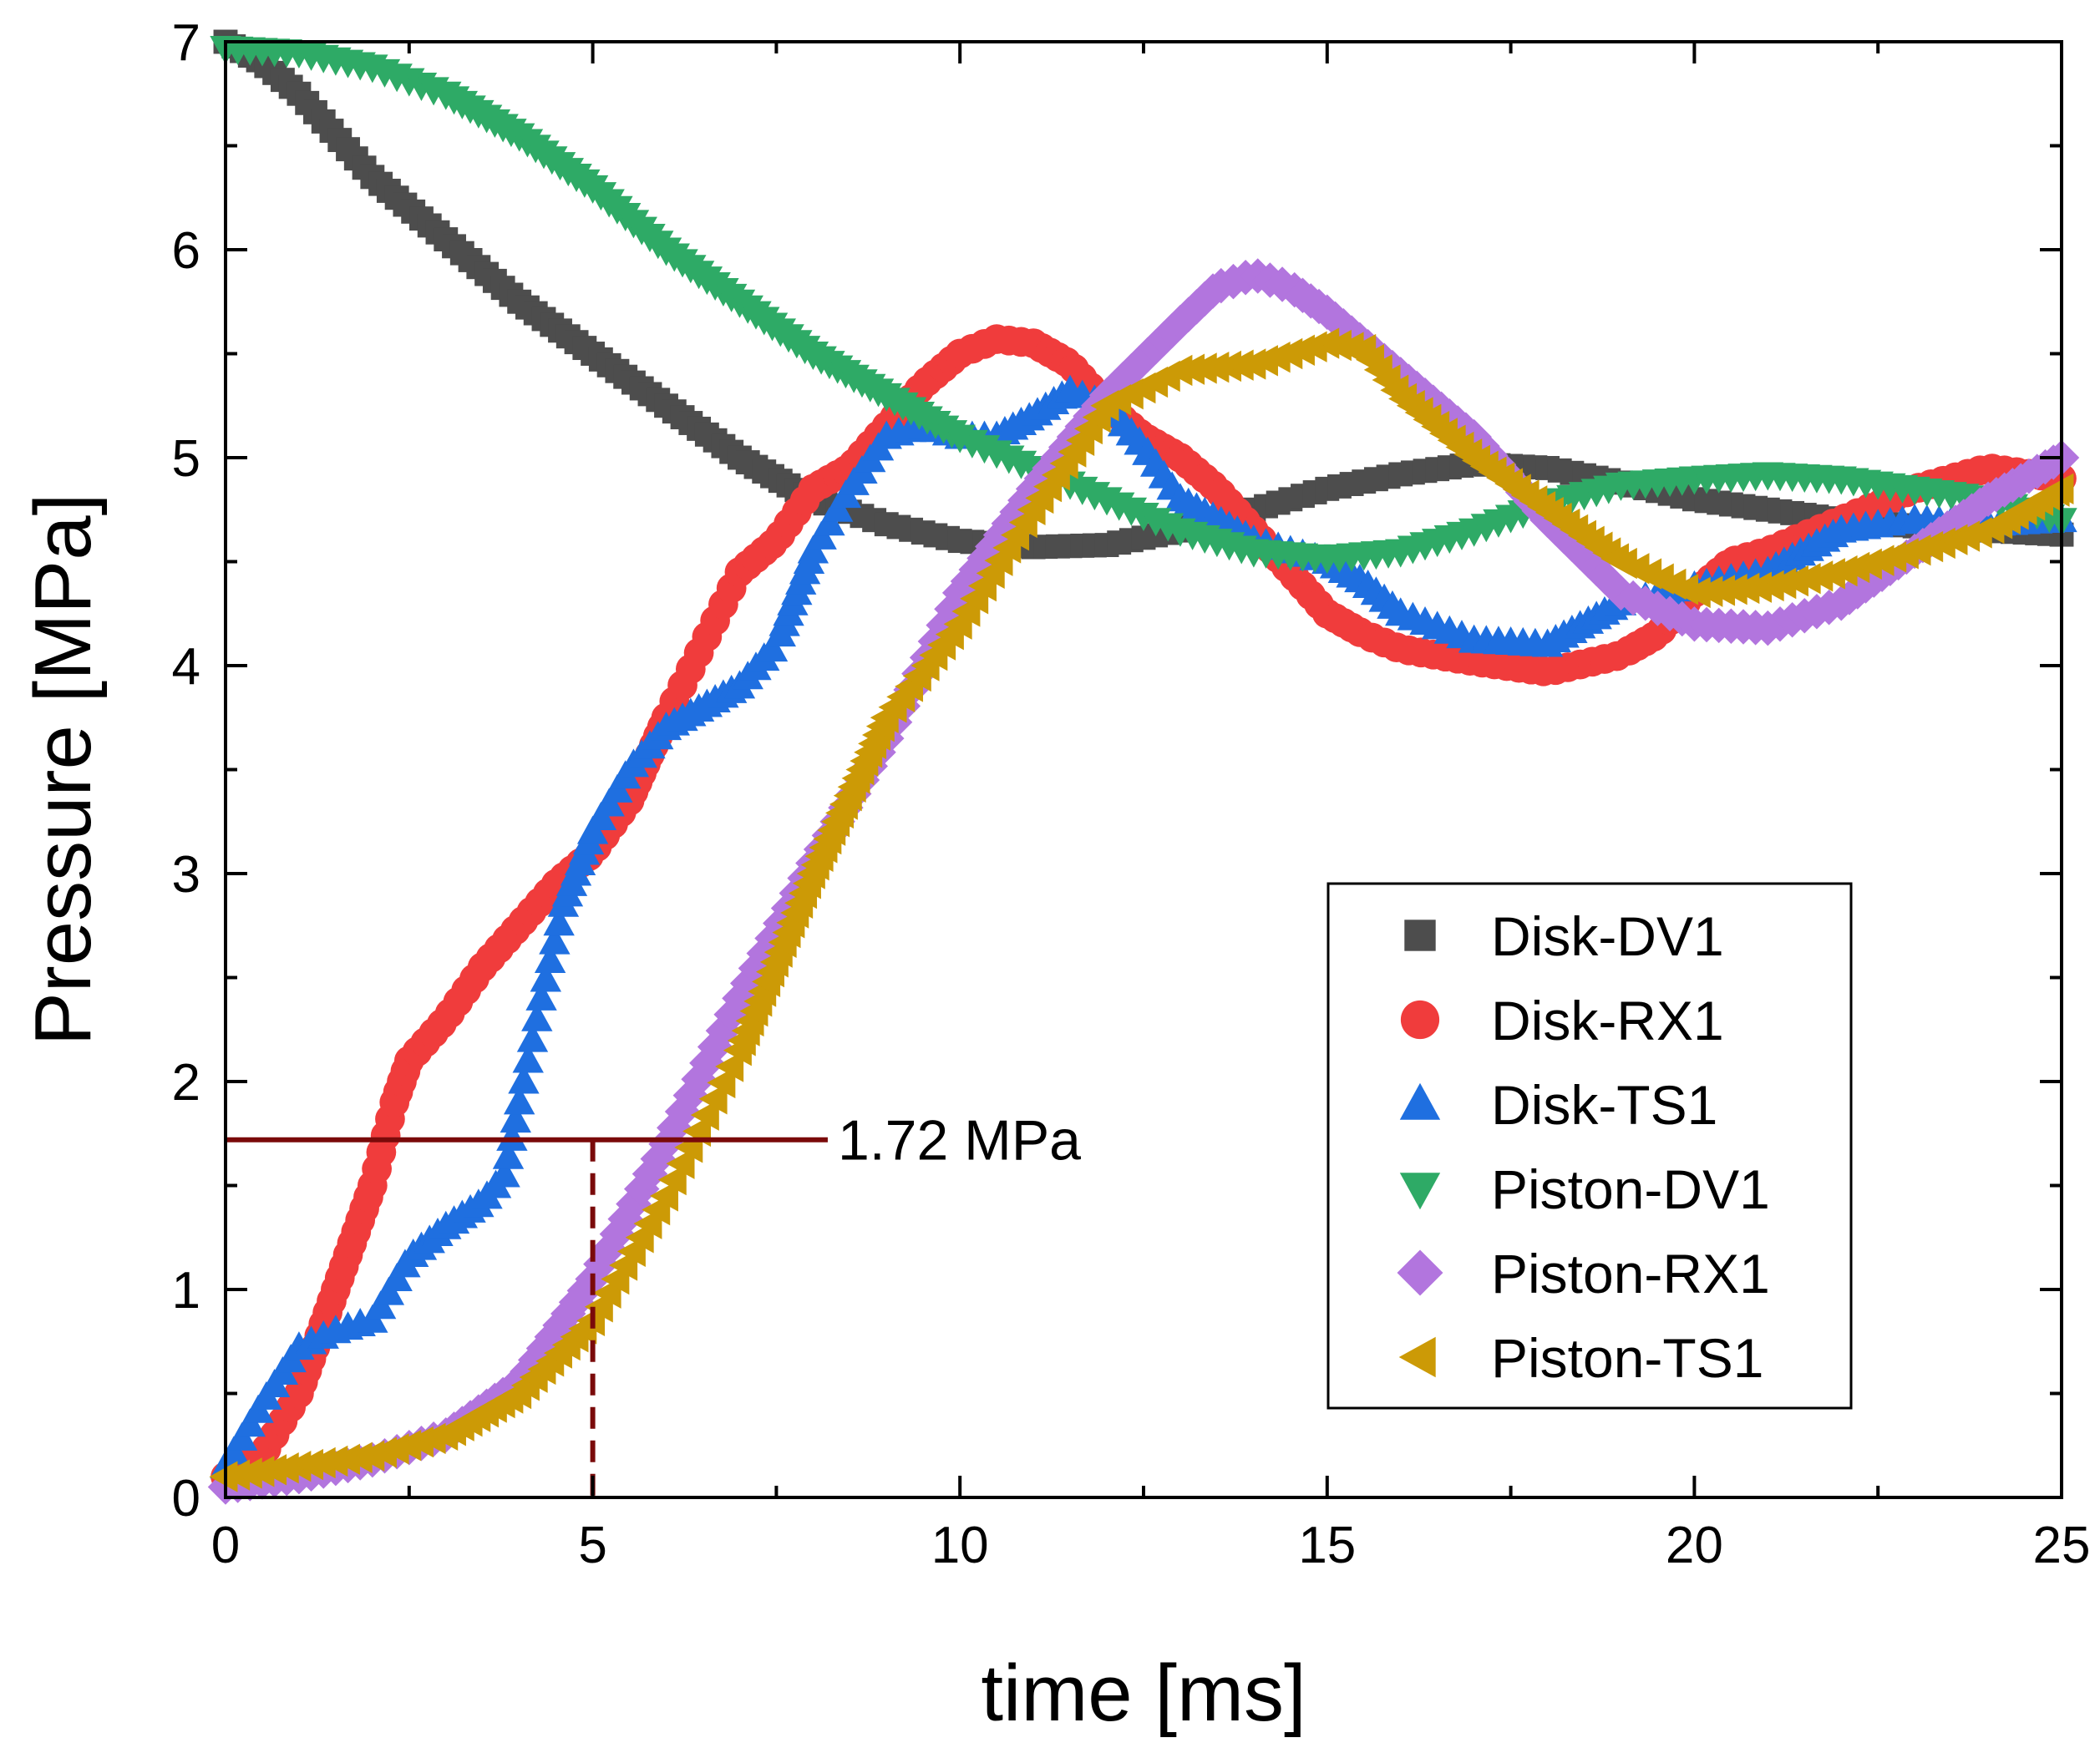  I want to click on y-tick-label: 2, so click(186, 1083).